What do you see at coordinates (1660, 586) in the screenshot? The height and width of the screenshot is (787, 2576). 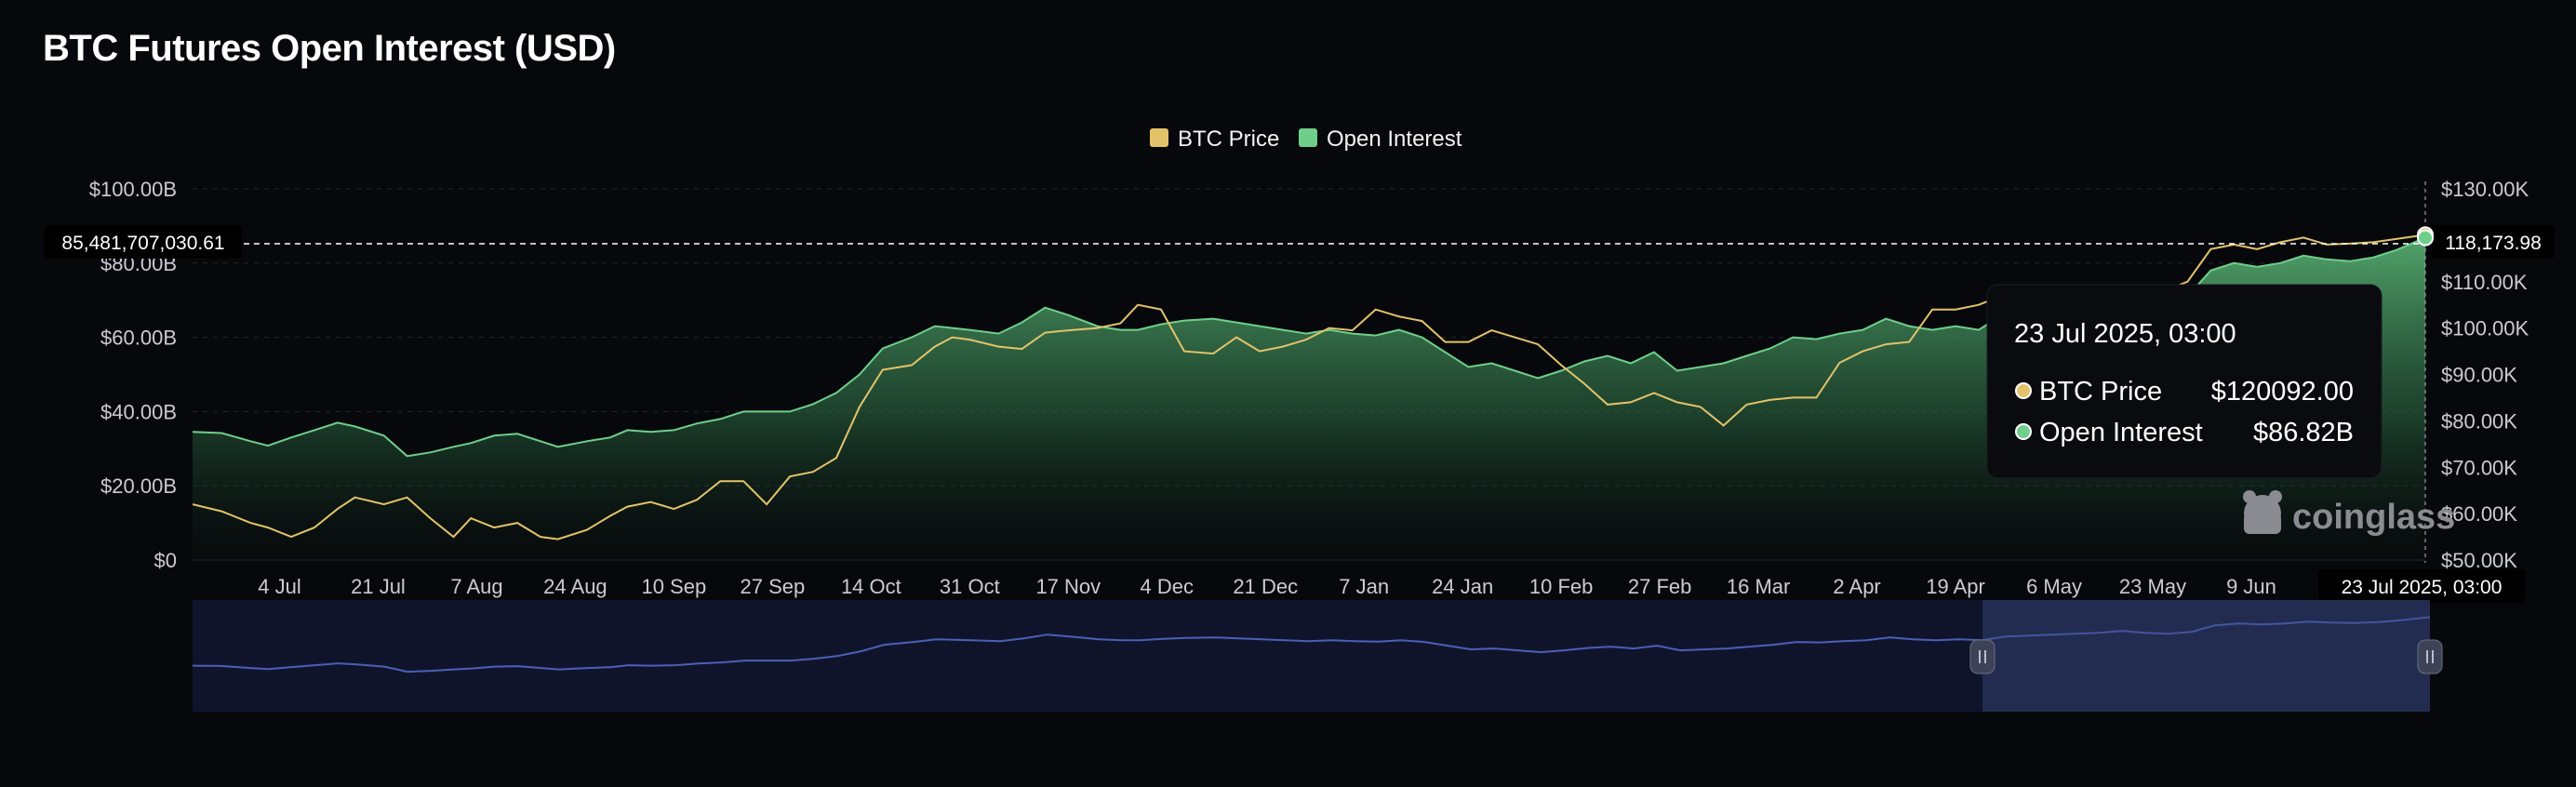 I see `x-tick-label: 27 Feb` at bounding box center [1660, 586].